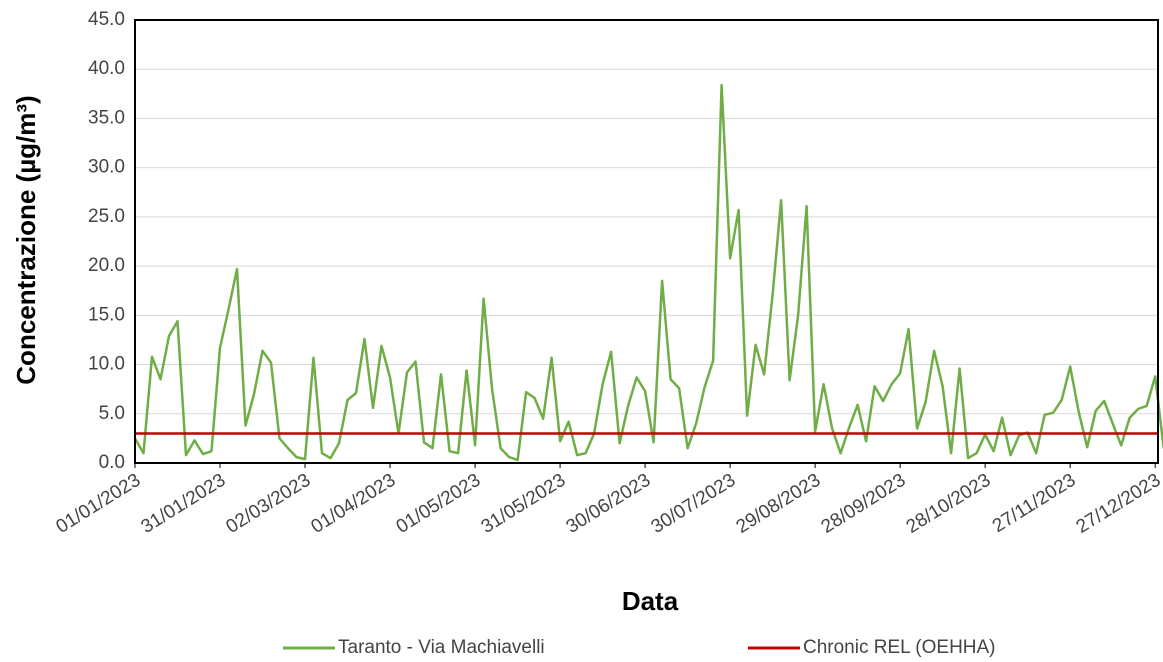 The height and width of the screenshot is (662, 1163). What do you see at coordinates (1034, 503) in the screenshot?
I see `x-tick-label: 27/11/2023` at bounding box center [1034, 503].